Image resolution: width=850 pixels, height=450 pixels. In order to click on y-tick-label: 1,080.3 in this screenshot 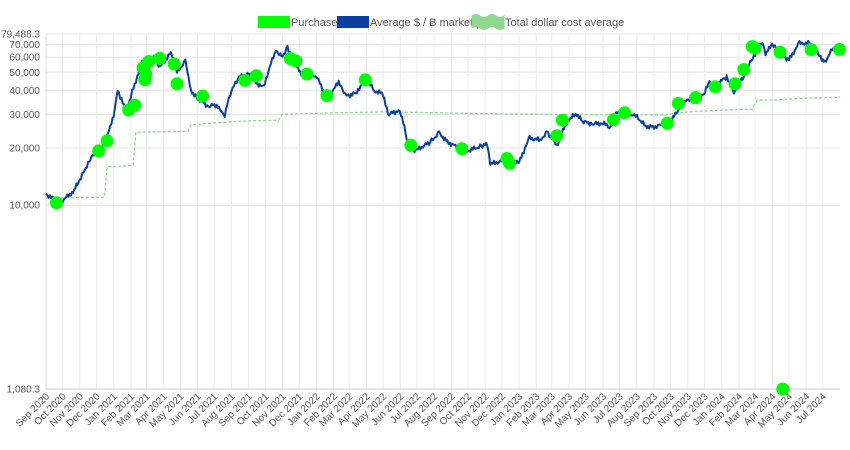, I will do `click(24, 390)`.